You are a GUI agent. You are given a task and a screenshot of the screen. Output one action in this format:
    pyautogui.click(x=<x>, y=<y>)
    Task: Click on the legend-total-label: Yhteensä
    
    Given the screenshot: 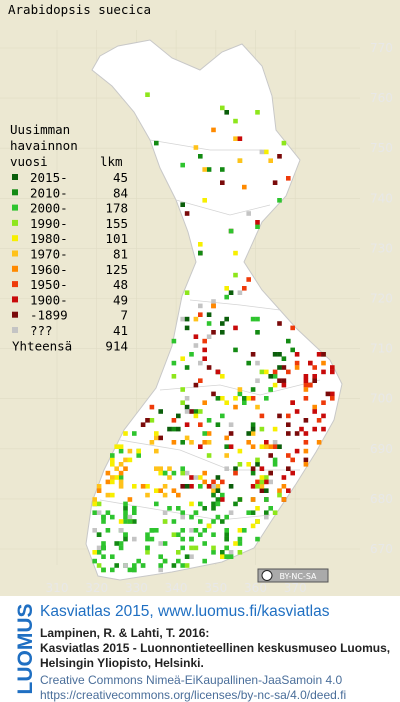 What is the action you would take?
    pyautogui.click(x=42, y=345)
    